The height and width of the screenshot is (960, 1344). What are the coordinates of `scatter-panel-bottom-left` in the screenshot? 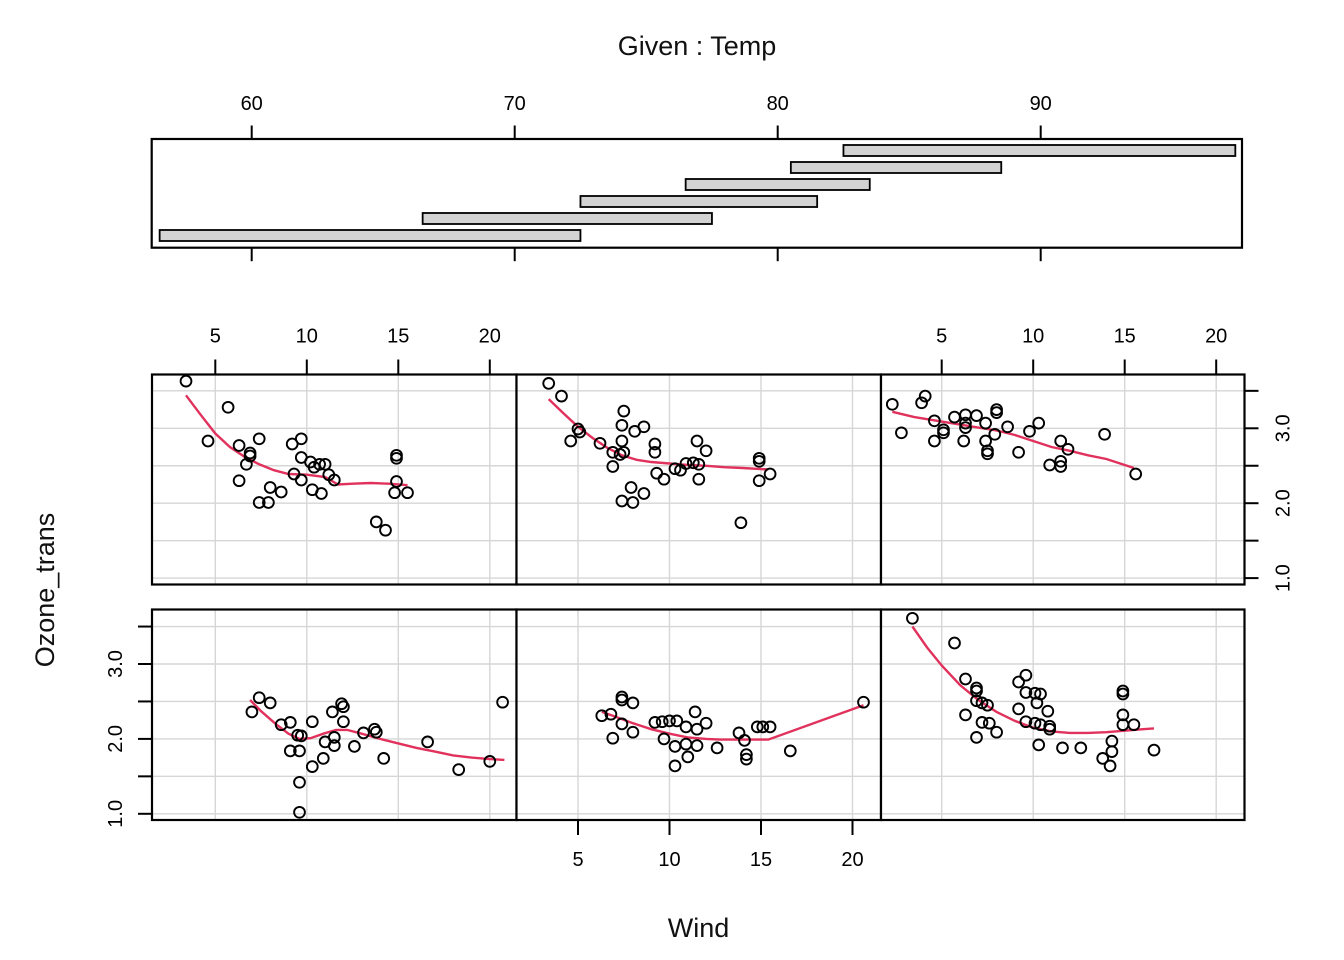 It's located at (334, 715).